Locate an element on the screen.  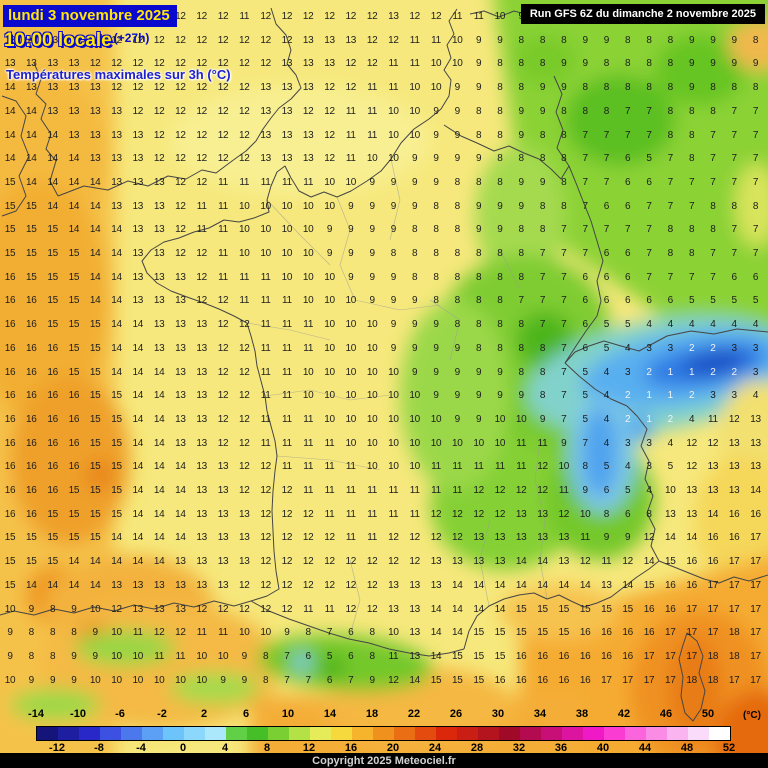
legend-tick: -14 is located at coordinates (36, 714).